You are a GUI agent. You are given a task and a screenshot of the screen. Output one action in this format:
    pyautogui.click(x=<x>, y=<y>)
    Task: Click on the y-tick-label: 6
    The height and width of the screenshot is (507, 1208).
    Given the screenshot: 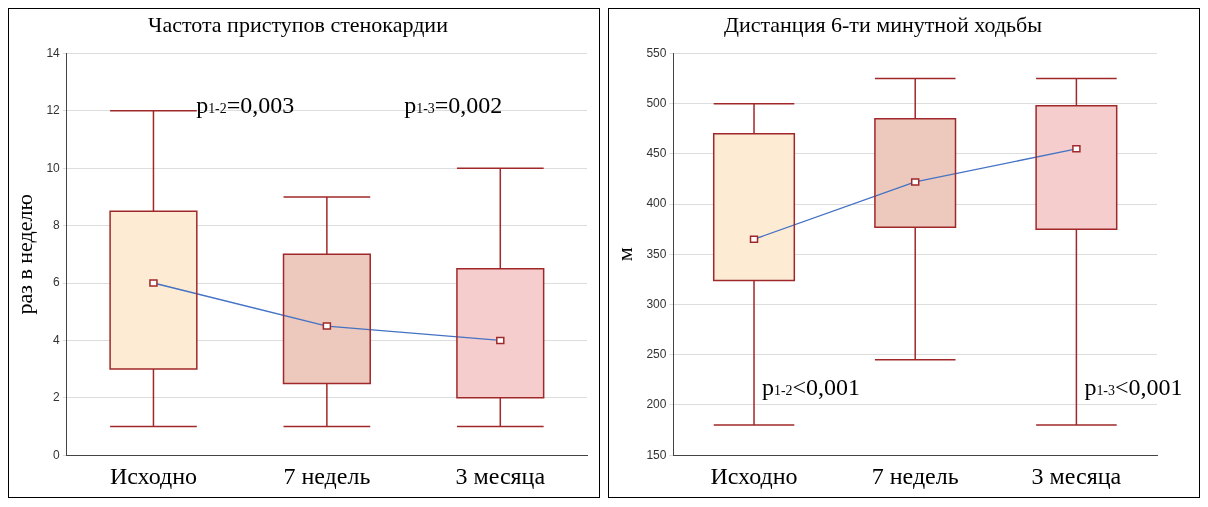 What is the action you would take?
    pyautogui.click(x=57, y=282)
    